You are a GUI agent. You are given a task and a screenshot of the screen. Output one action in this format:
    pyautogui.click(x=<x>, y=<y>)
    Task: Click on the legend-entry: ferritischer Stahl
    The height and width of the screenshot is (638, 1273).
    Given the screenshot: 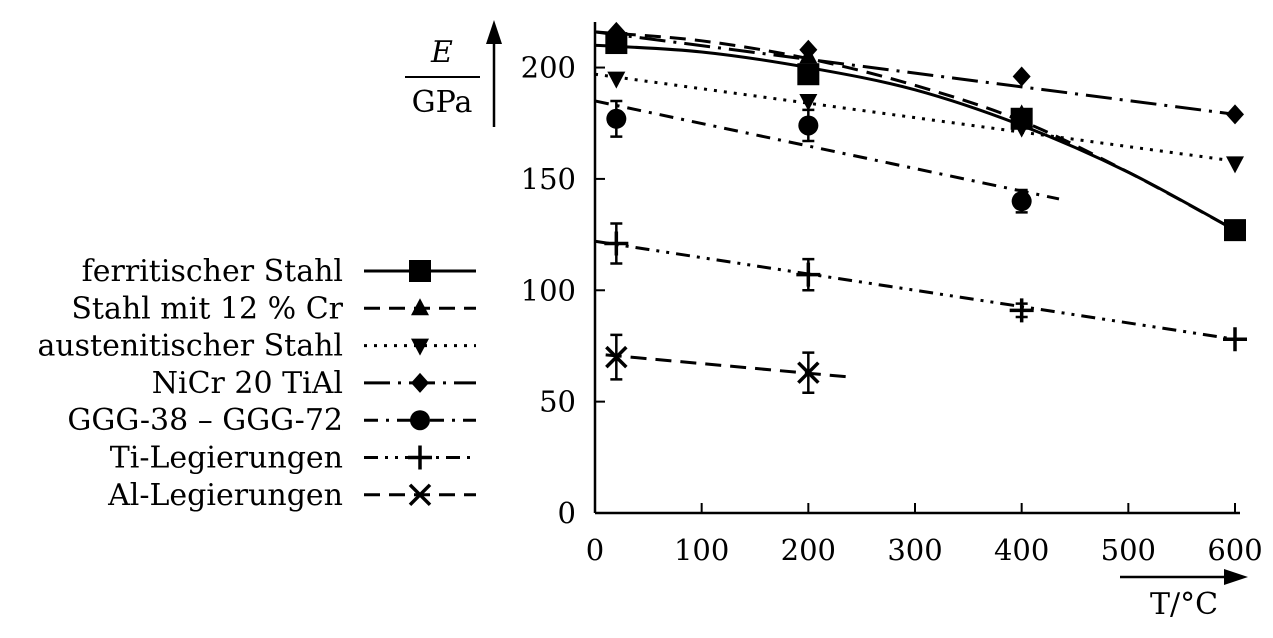 What is the action you would take?
    pyautogui.click(x=279, y=271)
    